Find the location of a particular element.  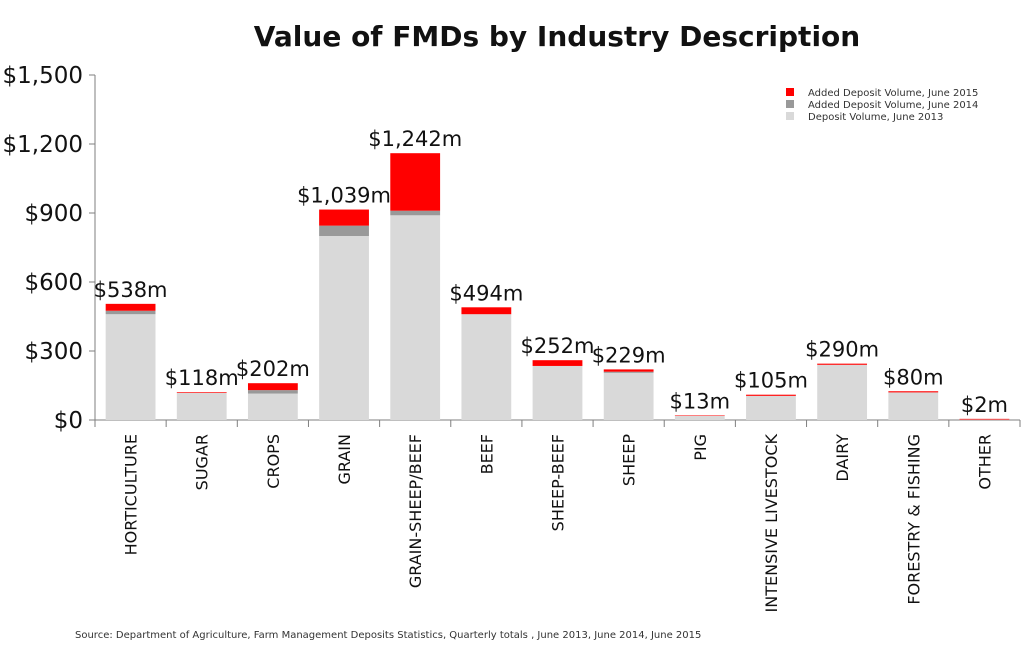

x-tick-label: SHEEP-BEEF is located at coordinates (558, 482).